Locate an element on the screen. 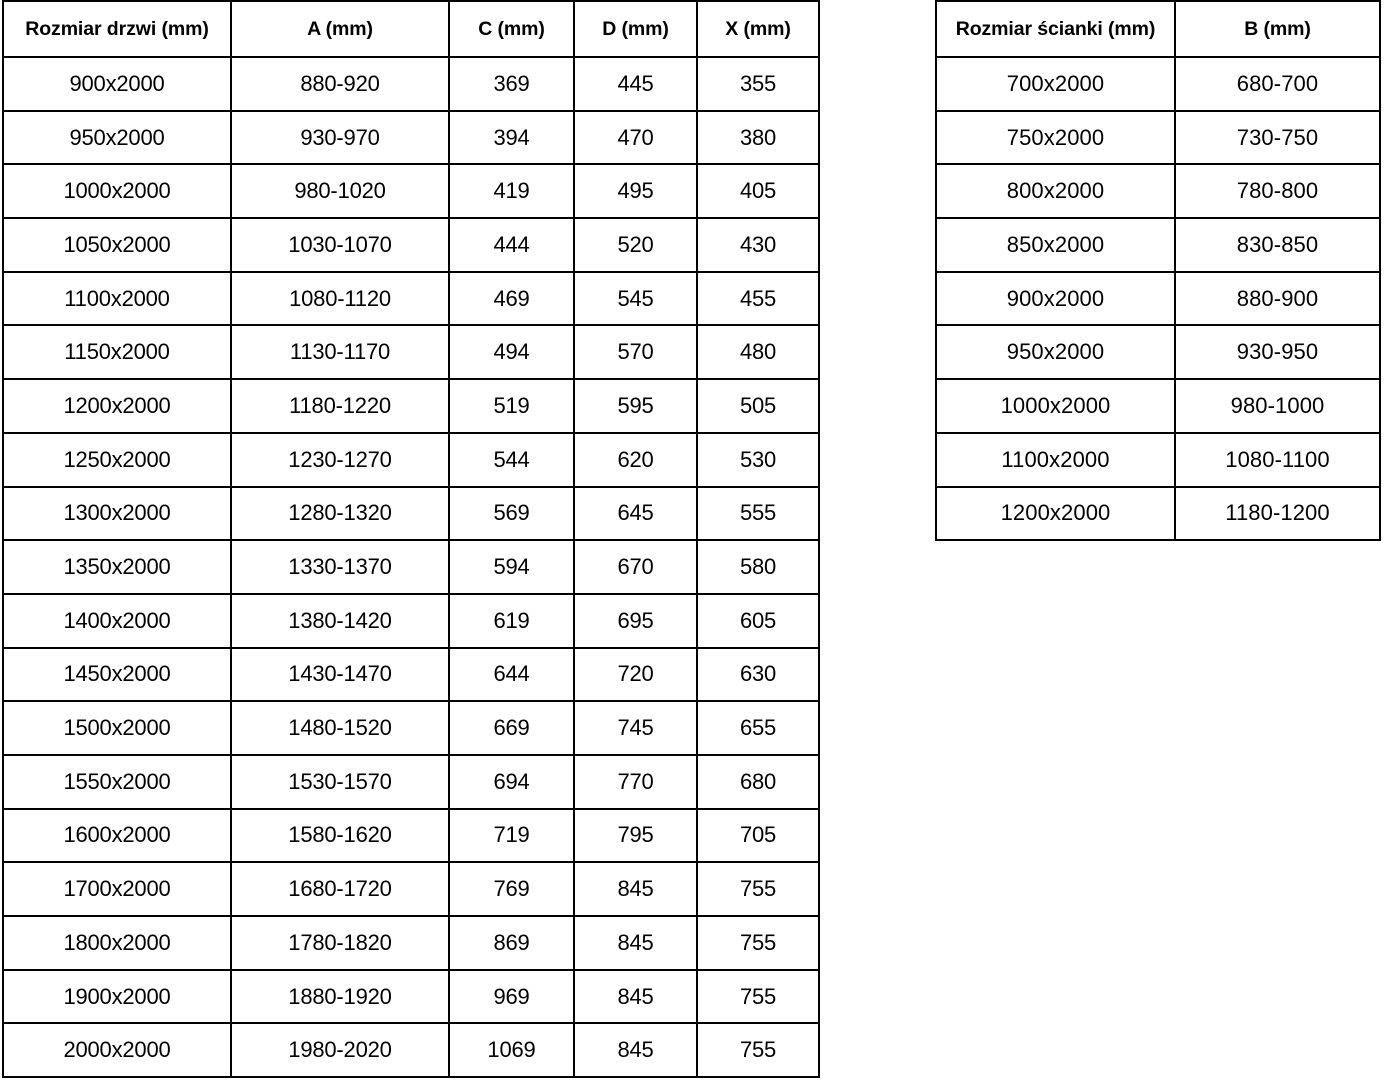 The height and width of the screenshot is (1081, 1390). table-row: 1000x2000 980-1000 is located at coordinates (1158, 406).